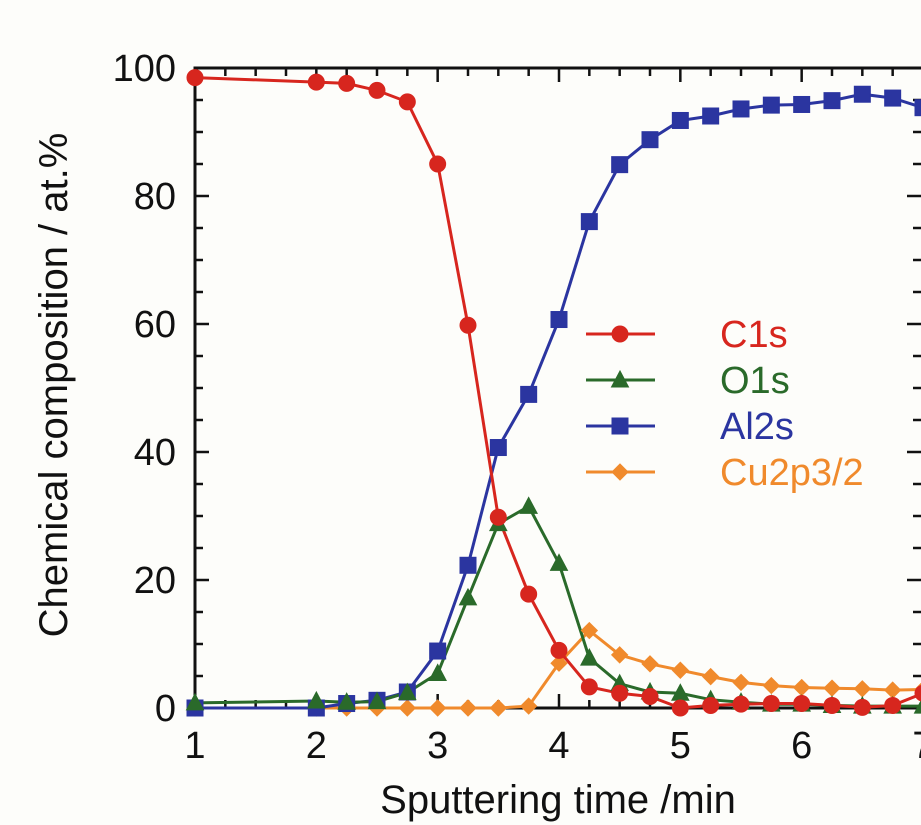  Describe the element at coordinates (916, 746) in the screenshot. I see `x-tick-label: 7` at that location.